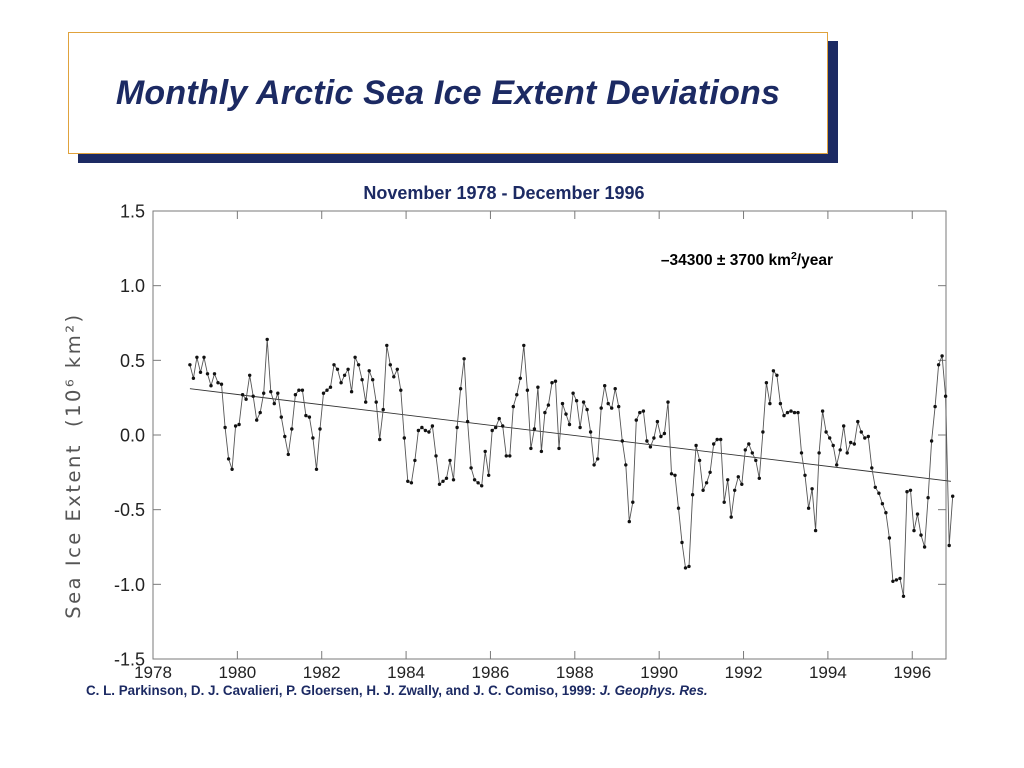  What do you see at coordinates (129, 510) in the screenshot?
I see `y-tick-label: -0.5` at bounding box center [129, 510].